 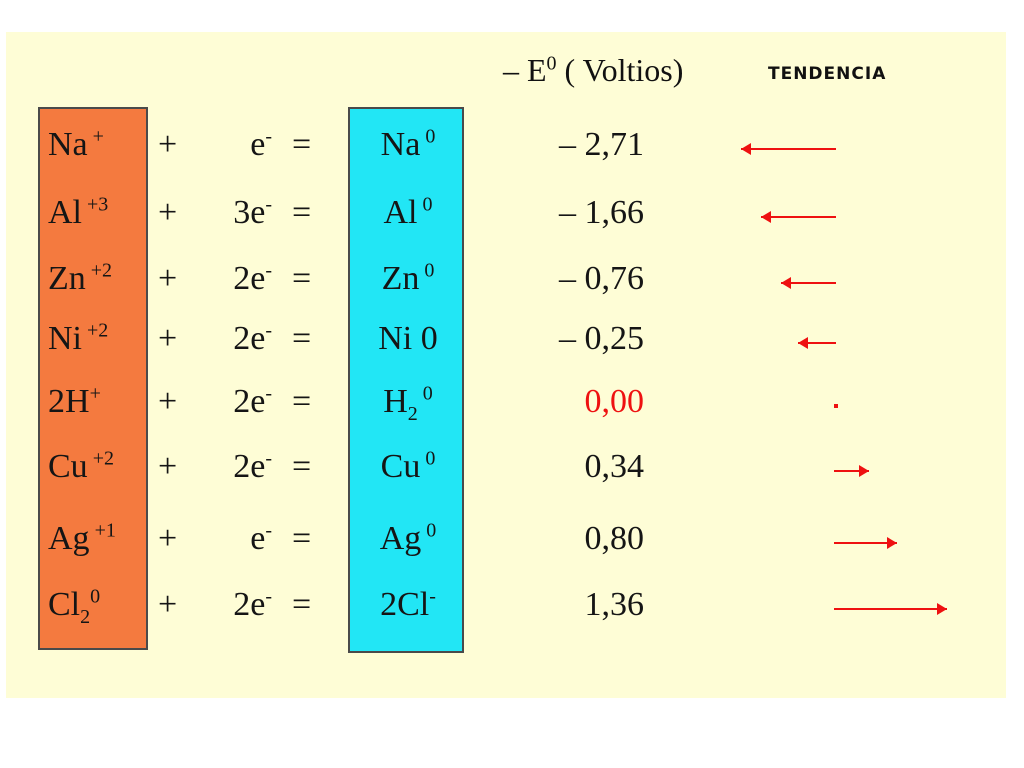 What do you see at coordinates (408, 212) in the screenshot?
I see `reduced-species: Al 0` at bounding box center [408, 212].